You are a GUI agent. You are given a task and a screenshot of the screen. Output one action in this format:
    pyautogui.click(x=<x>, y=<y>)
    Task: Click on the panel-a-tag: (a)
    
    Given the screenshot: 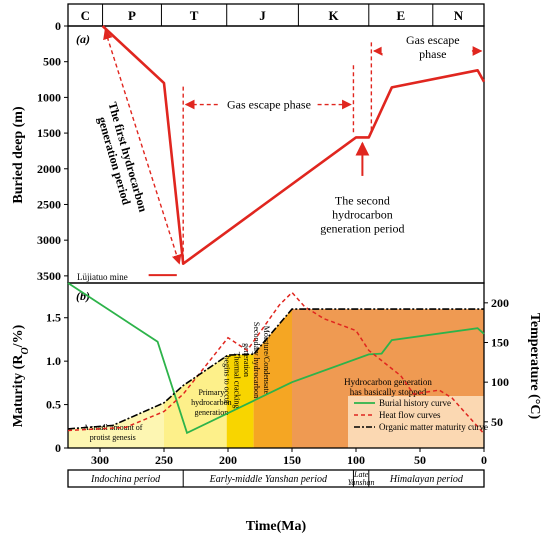 What is the action you would take?
    pyautogui.click(x=83, y=39)
    